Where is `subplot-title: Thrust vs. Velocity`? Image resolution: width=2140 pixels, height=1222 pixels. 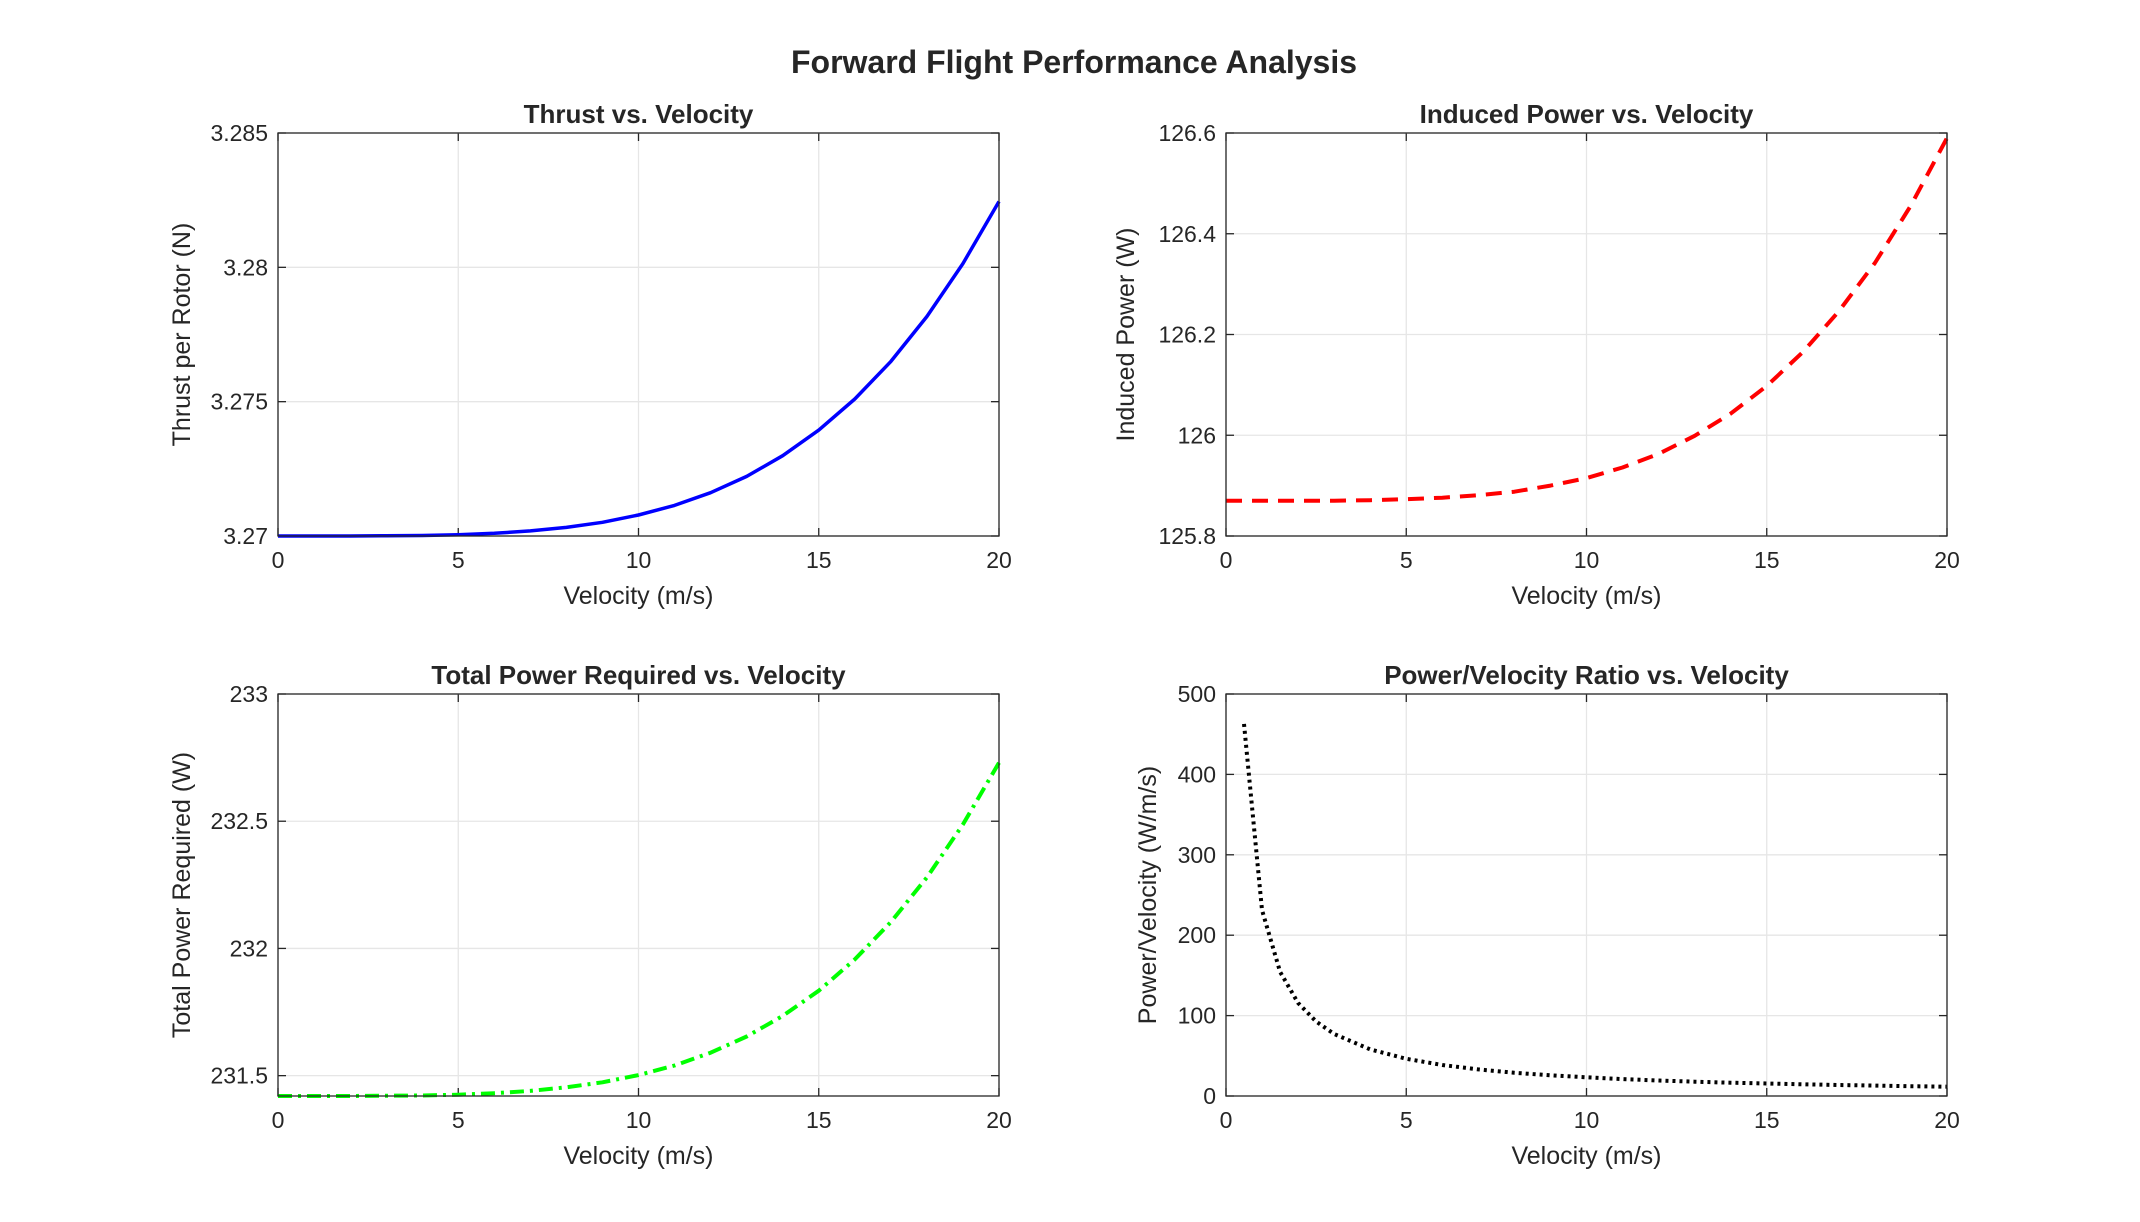
subplot-title: Thrust vs. Velocity is located at coordinates (639, 114).